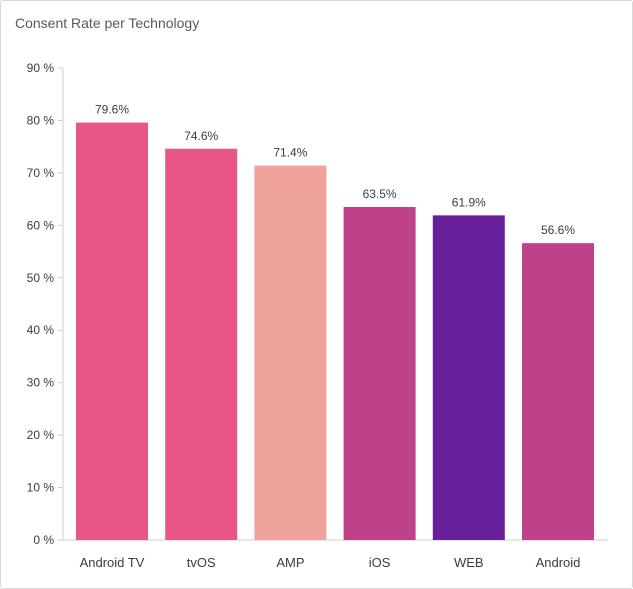 This screenshot has width=633, height=589. Describe the element at coordinates (41, 488) in the screenshot. I see `y-tick-label: 10 %` at that location.